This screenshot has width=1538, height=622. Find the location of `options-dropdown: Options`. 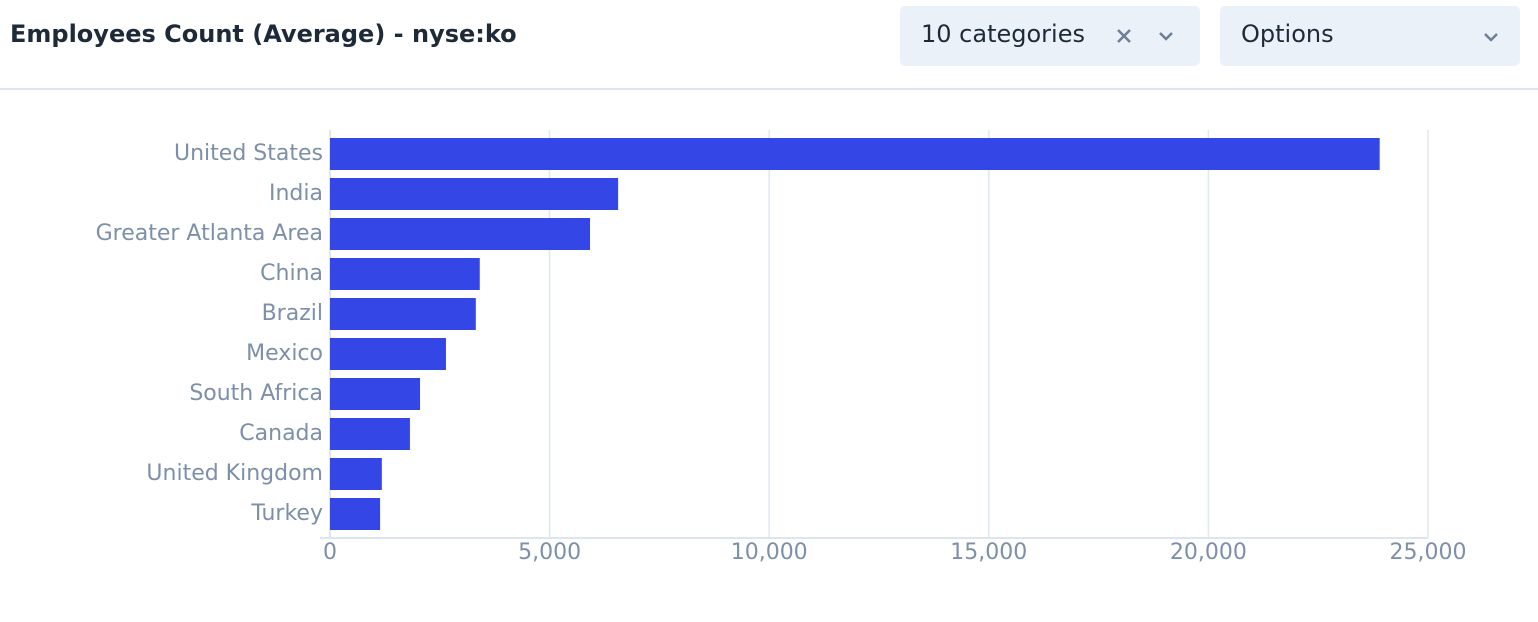

options-dropdown: Options is located at coordinates (1370, 36).